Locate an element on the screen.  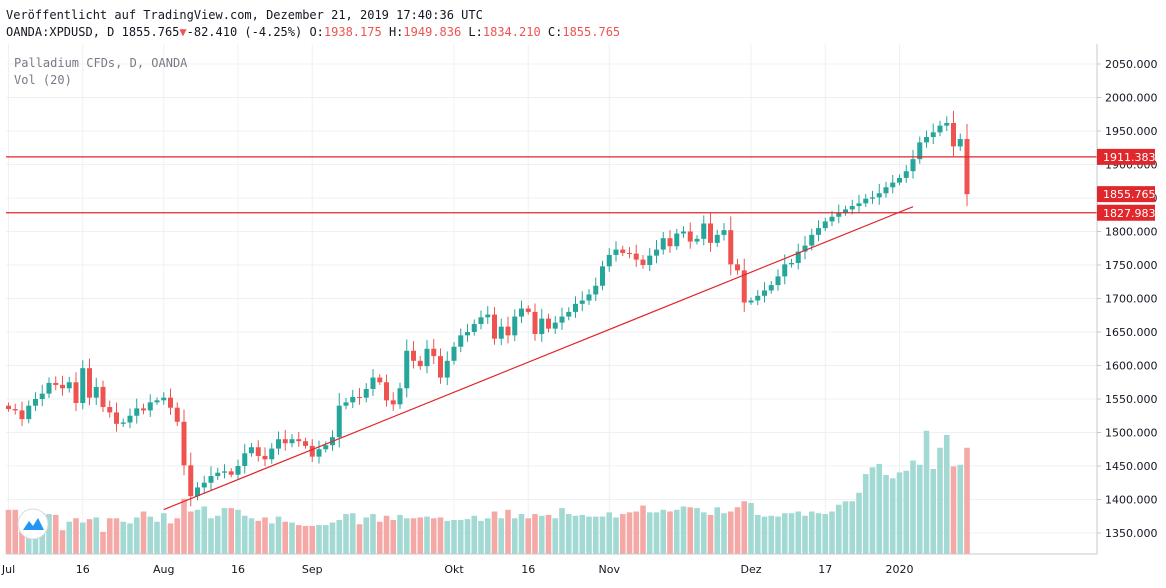
close-label: C: is located at coordinates (555, 32).